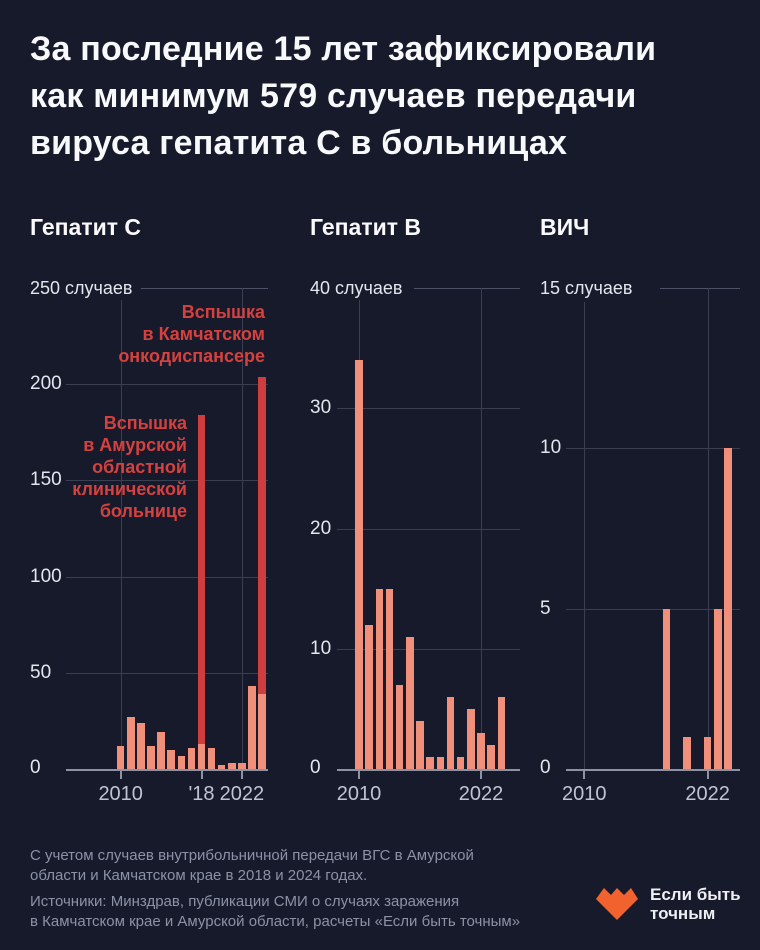 This screenshot has width=760, height=950. What do you see at coordinates (120, 794) in the screenshot?
I see `chart-1-x-axis-label-2010: 2010` at bounding box center [120, 794].